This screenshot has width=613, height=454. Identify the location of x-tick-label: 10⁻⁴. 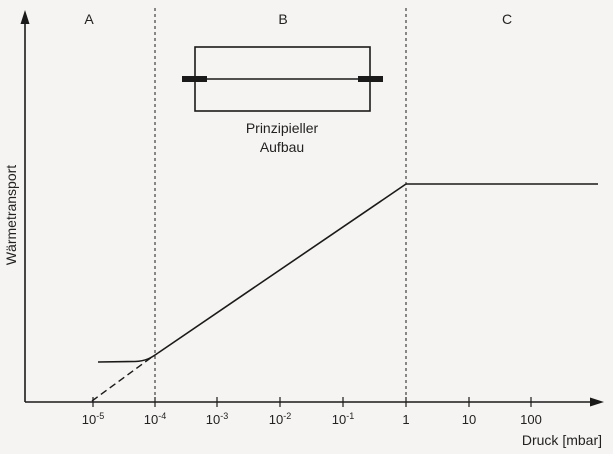
(155, 419).